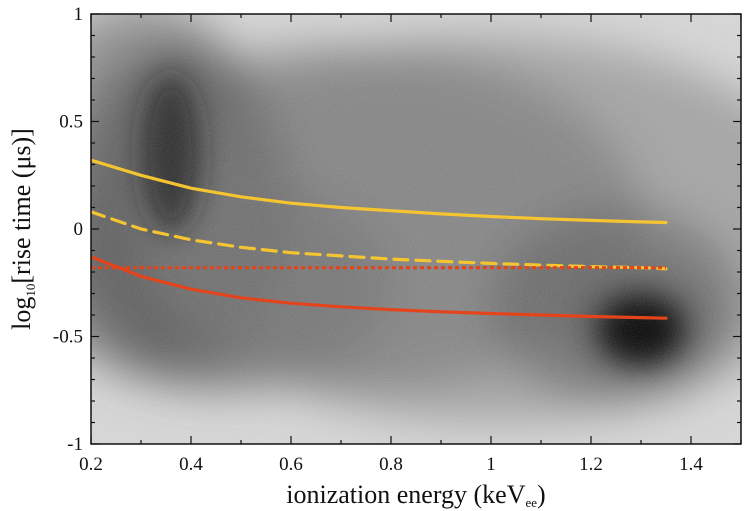 This screenshot has height=511, width=747. I want to click on y-axis-title-log: log, so click(21, 313).